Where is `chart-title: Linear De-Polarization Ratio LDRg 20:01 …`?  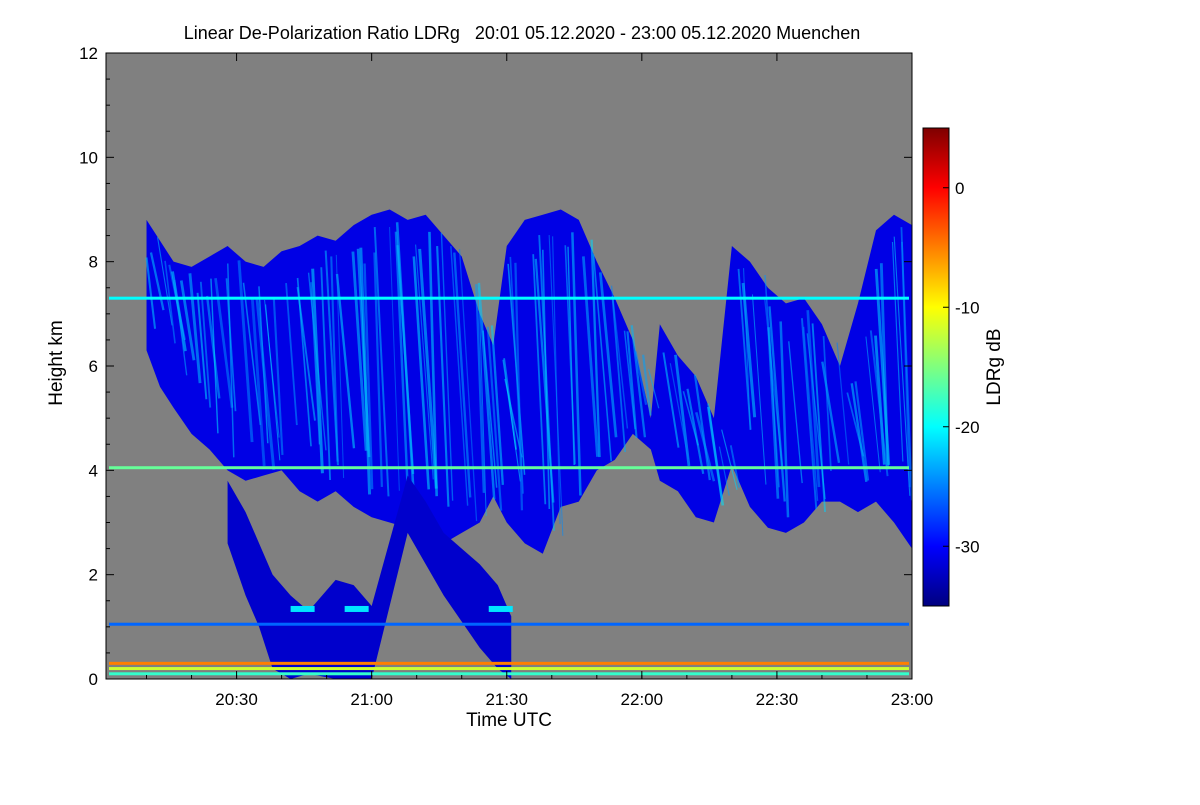 chart-title: Linear De-Polarization Ratio LDRg 20:01 … is located at coordinates (522, 33).